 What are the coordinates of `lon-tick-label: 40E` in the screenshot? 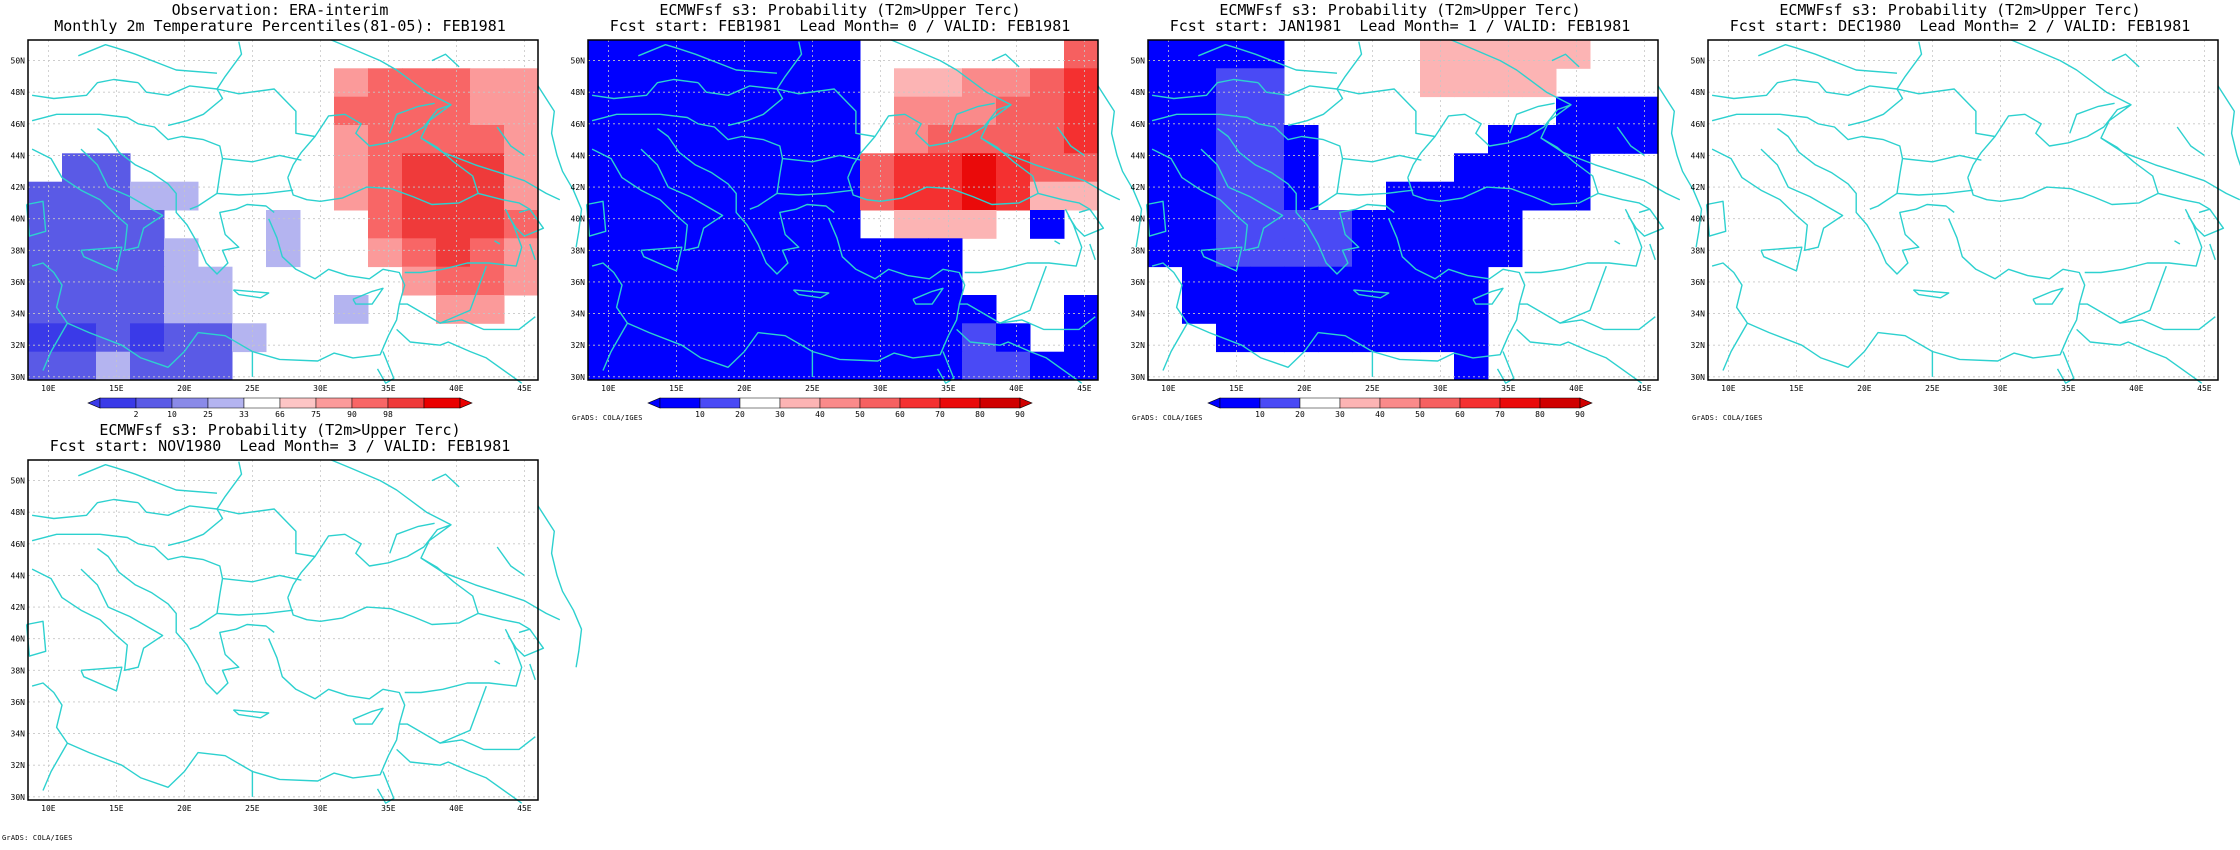 It's located at (456, 808).